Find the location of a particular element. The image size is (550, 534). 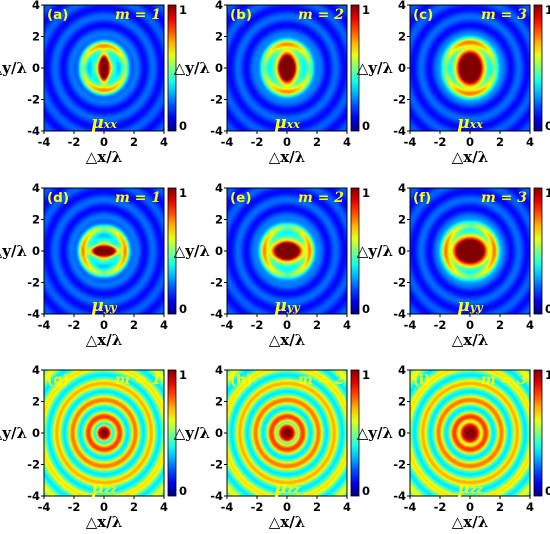

panel-e: -4 -2 0 2 4 4 2 0 -2 -4 △x/λ △y/λ (e) m = 2 μyy 1 0 is located at coordinates (272, 265).